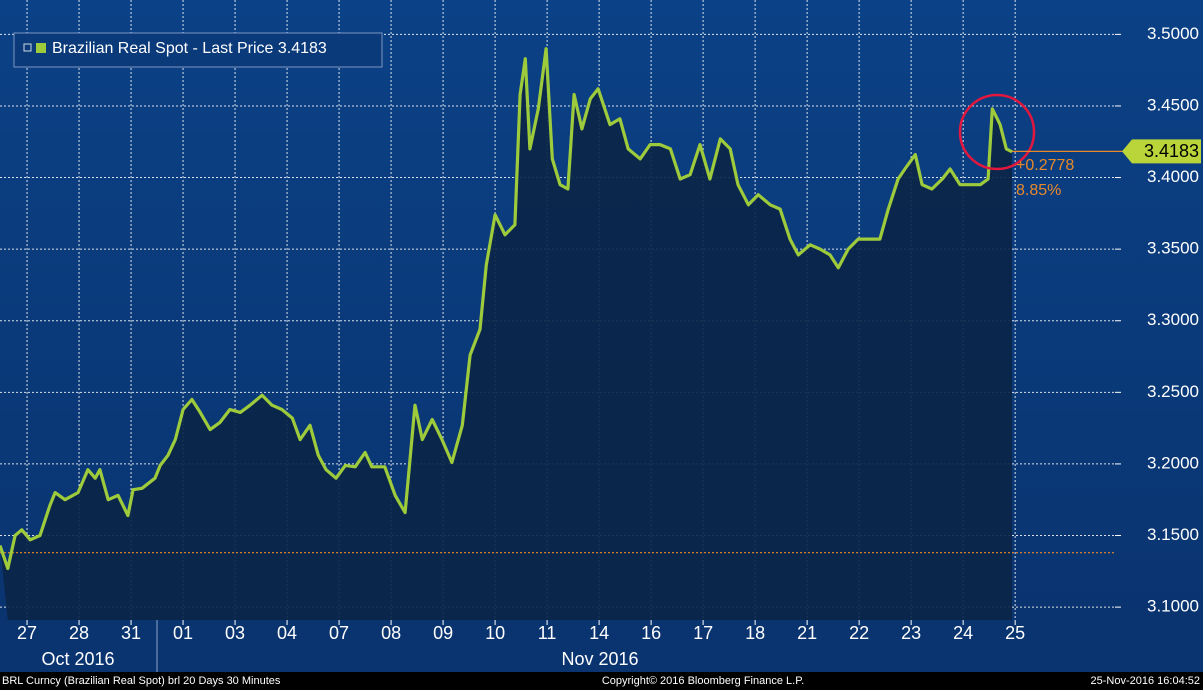  What do you see at coordinates (599, 633) in the screenshot?
I see `x-tick-label: 14` at bounding box center [599, 633].